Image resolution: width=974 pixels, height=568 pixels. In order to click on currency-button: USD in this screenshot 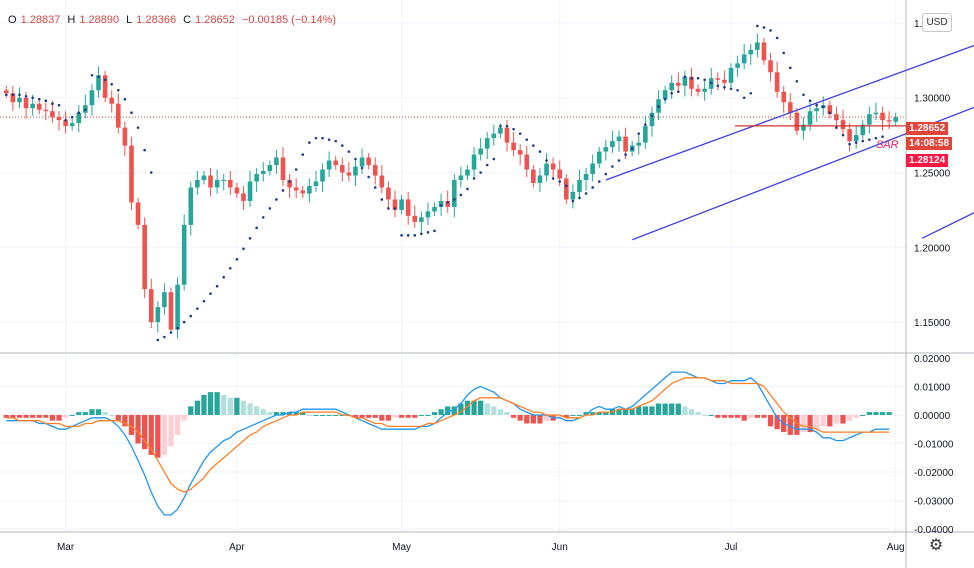, I will do `click(937, 22)`.